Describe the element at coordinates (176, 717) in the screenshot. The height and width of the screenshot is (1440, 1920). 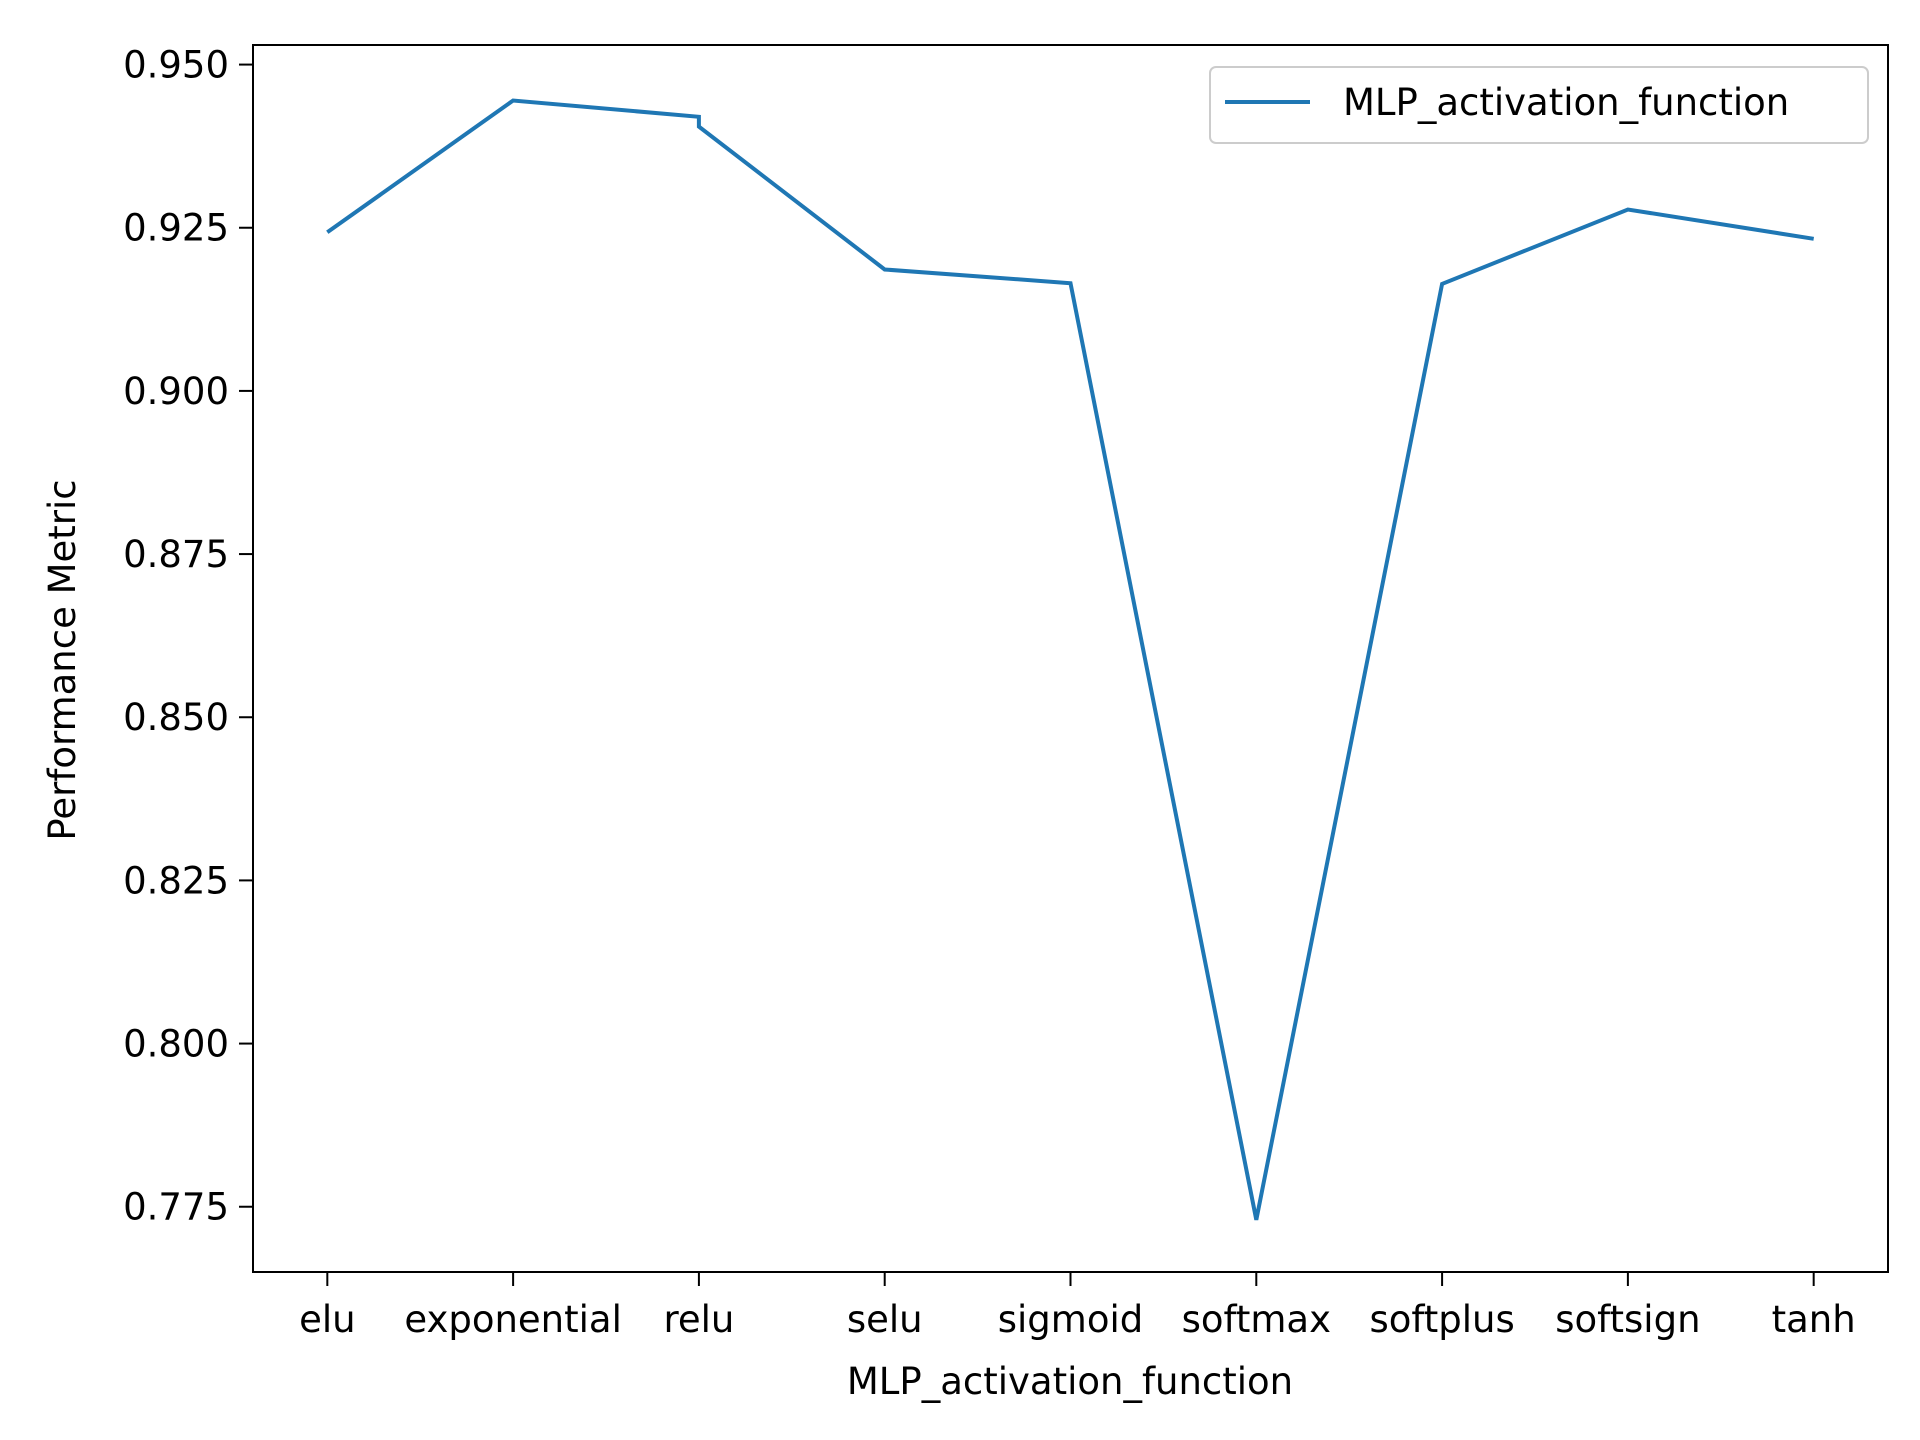
I see `y-tick-label: 0.850` at that location.